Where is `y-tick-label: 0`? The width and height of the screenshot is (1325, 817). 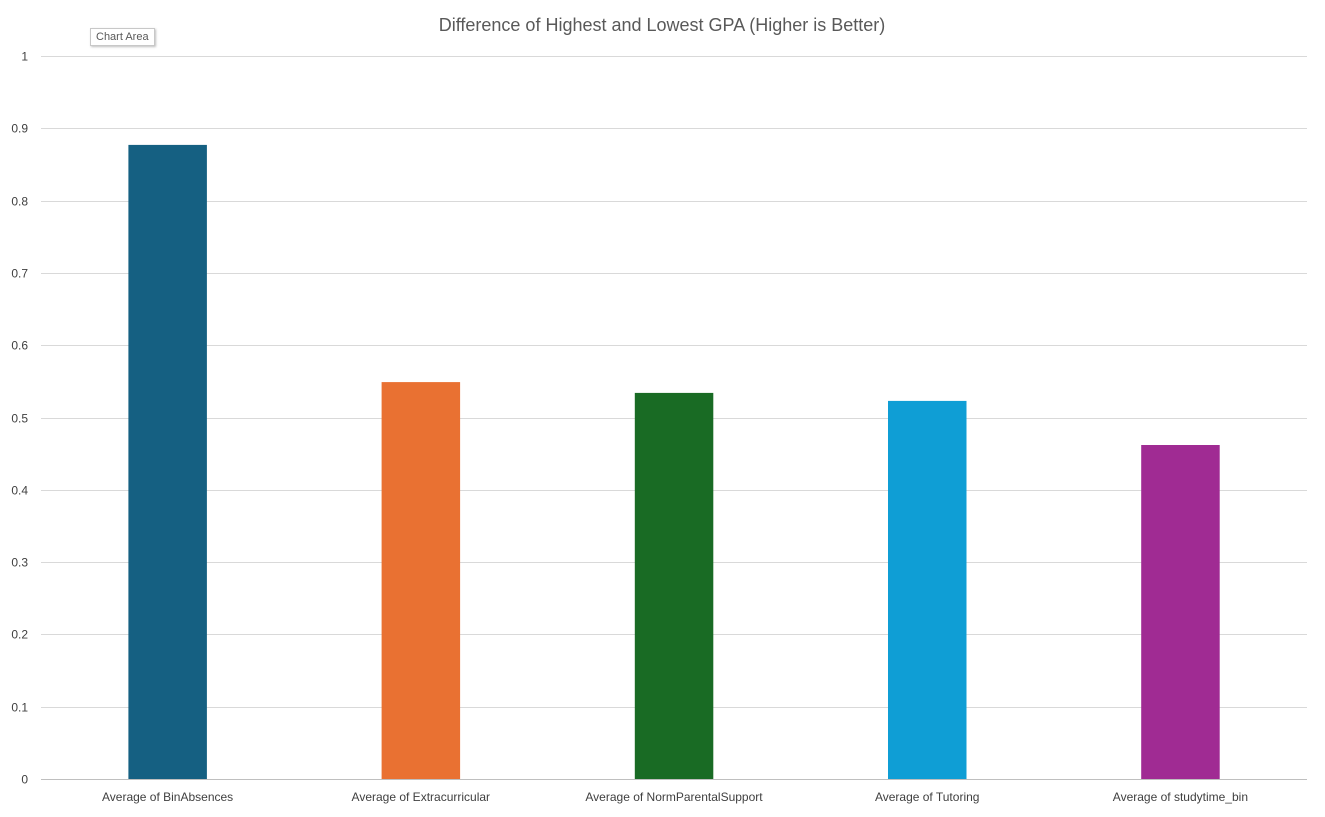 y-tick-label: 0 is located at coordinates (24, 780).